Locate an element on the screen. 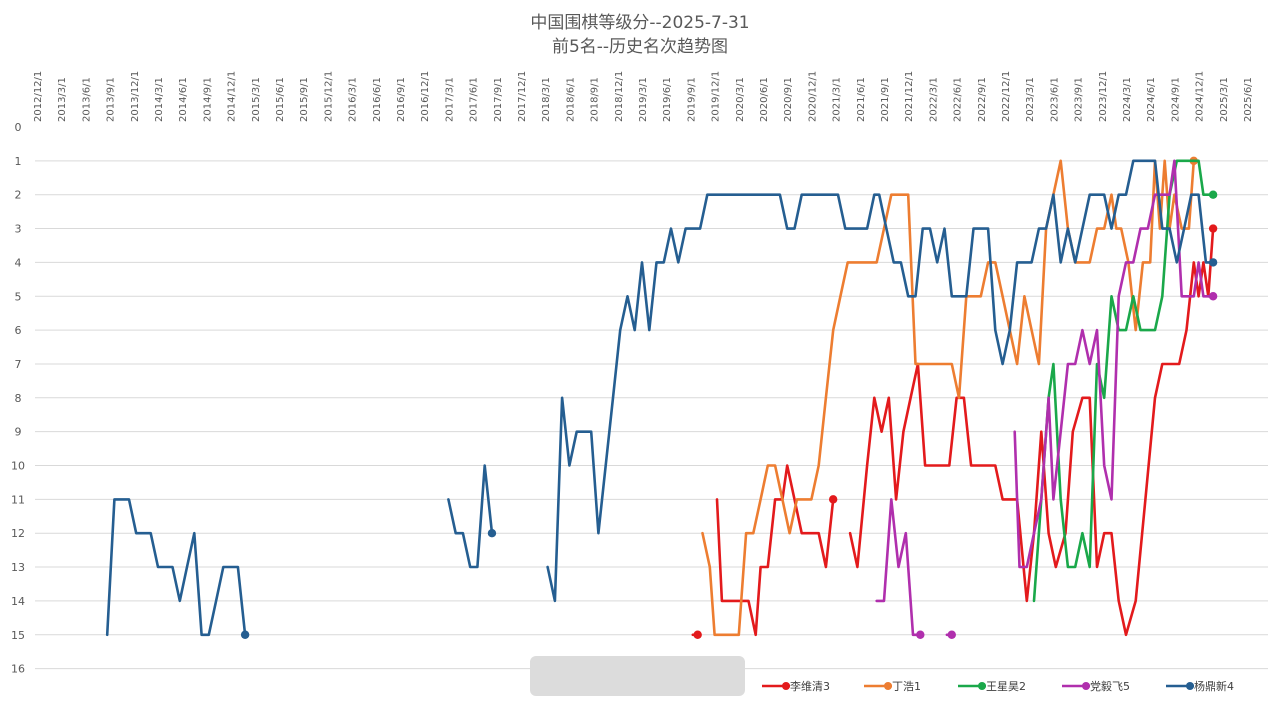  y-tick-label: 4 is located at coordinates (18, 262).